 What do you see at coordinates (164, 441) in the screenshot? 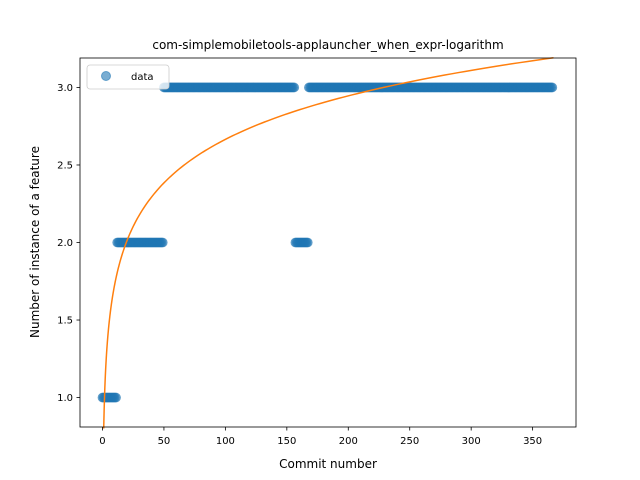
I see `x-tick-label: 50` at bounding box center [164, 441].